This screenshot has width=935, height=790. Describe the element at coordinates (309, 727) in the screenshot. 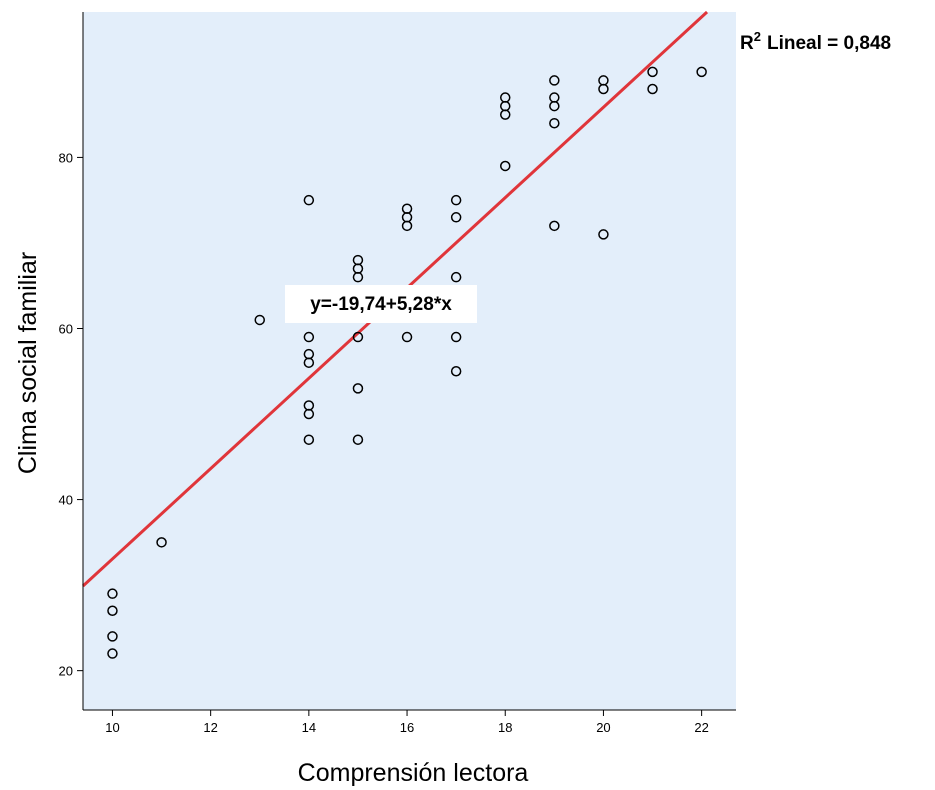

I see `x-tick-label: 14` at that location.